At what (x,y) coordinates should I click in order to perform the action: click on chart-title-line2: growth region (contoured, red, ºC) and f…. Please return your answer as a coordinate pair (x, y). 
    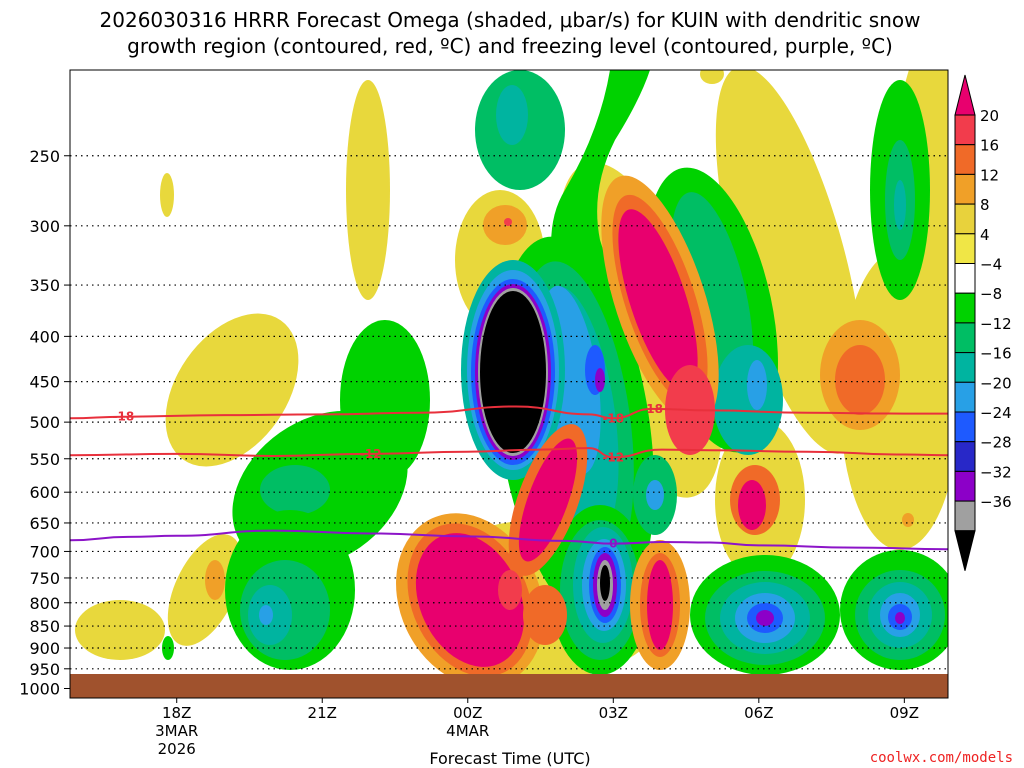
    Looking at the image, I should click on (510, 46).